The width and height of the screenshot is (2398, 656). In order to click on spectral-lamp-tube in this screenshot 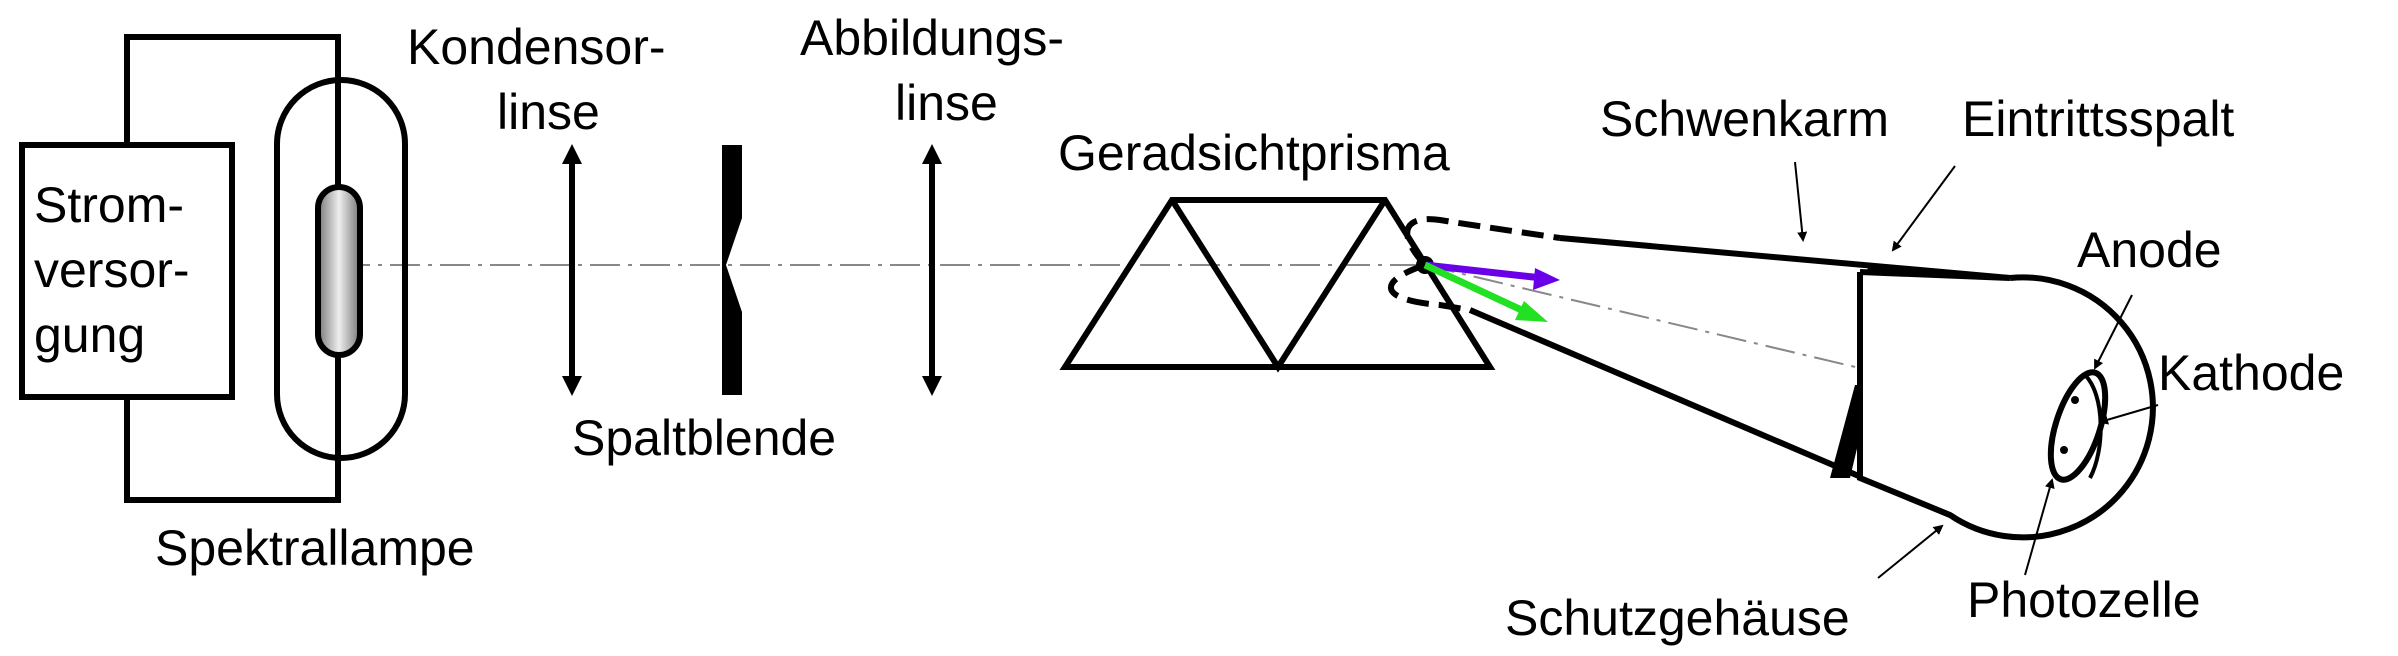, I will do `click(339, 271)`.